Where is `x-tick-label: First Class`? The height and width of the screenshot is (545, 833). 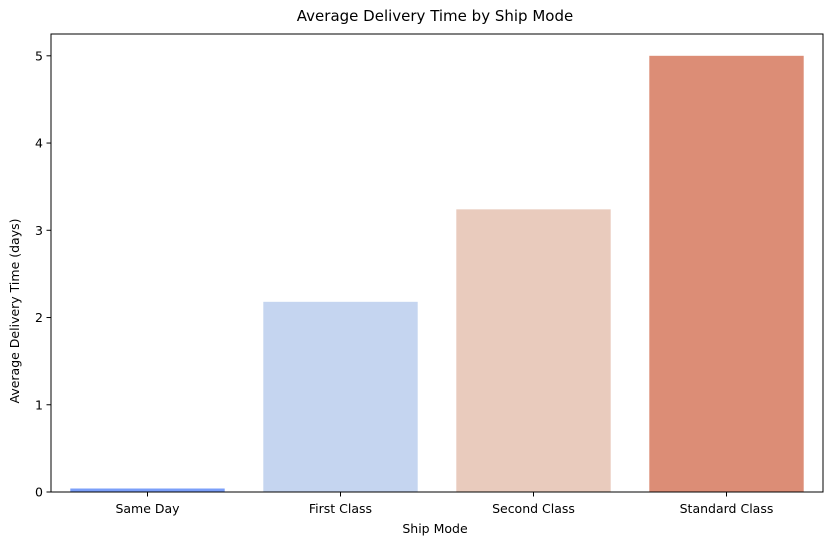 x-tick-label: First Class is located at coordinates (340, 508).